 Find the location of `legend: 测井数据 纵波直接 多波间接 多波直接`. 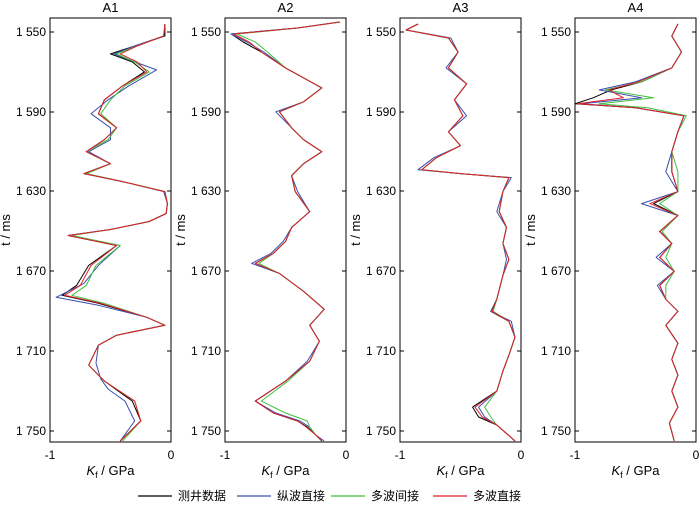

legend: 测井数据 纵波直接 多波间接 多波直接 is located at coordinates (329, 495).